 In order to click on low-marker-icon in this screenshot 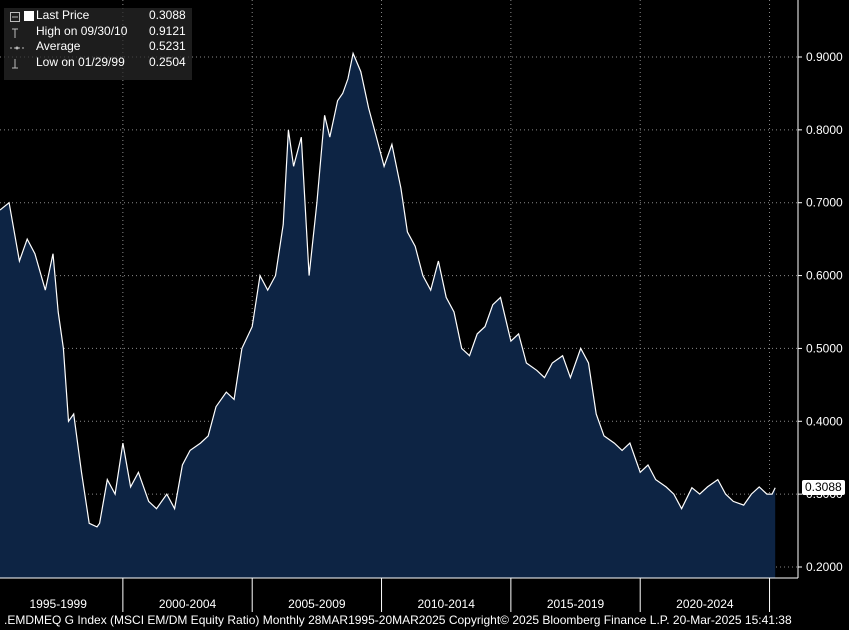, I will do `click(15, 63)`.